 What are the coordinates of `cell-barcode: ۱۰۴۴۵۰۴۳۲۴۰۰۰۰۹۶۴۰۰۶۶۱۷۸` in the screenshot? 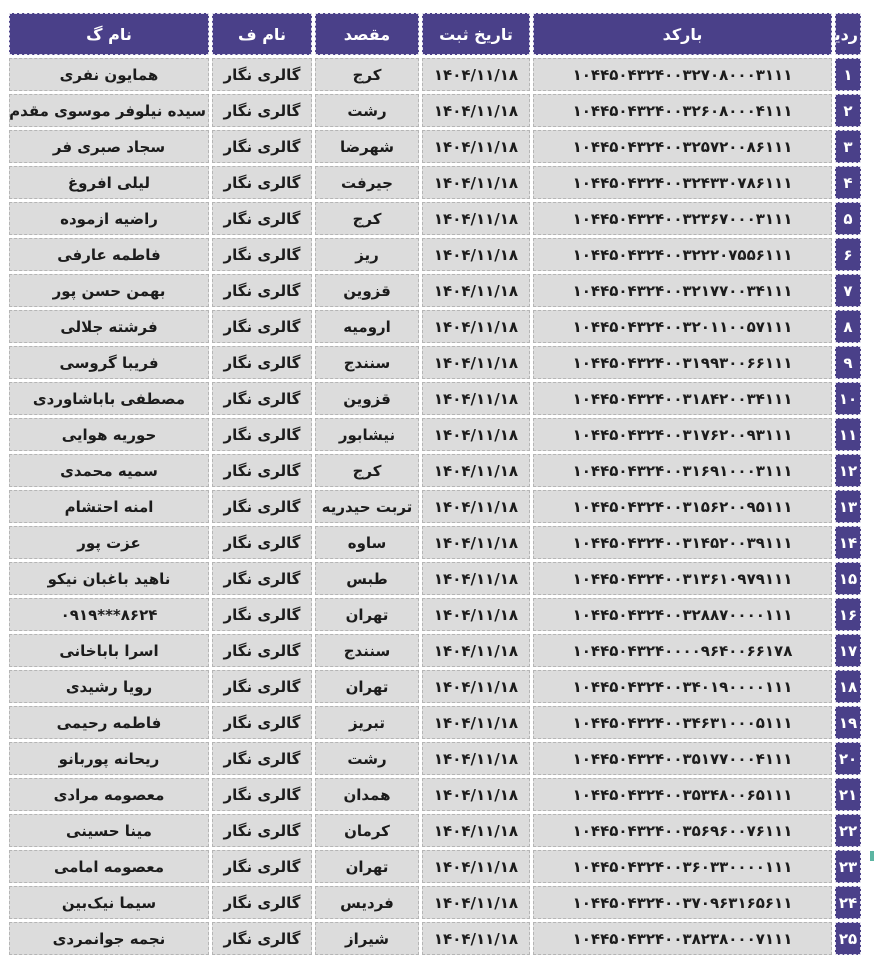 It's located at (682, 650).